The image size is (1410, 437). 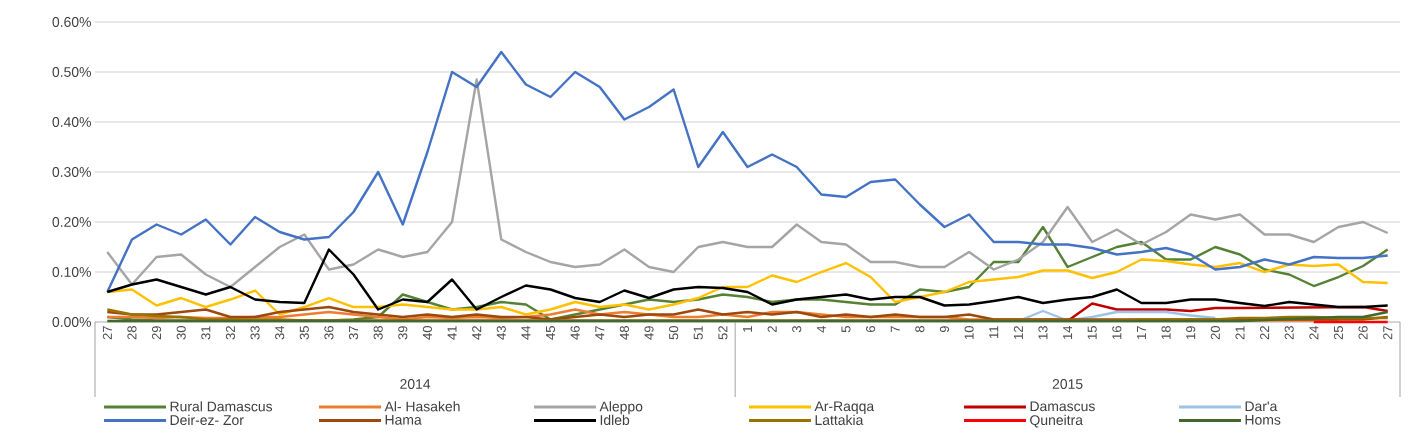 I want to click on x-tick-label: 29, so click(x=156, y=333).